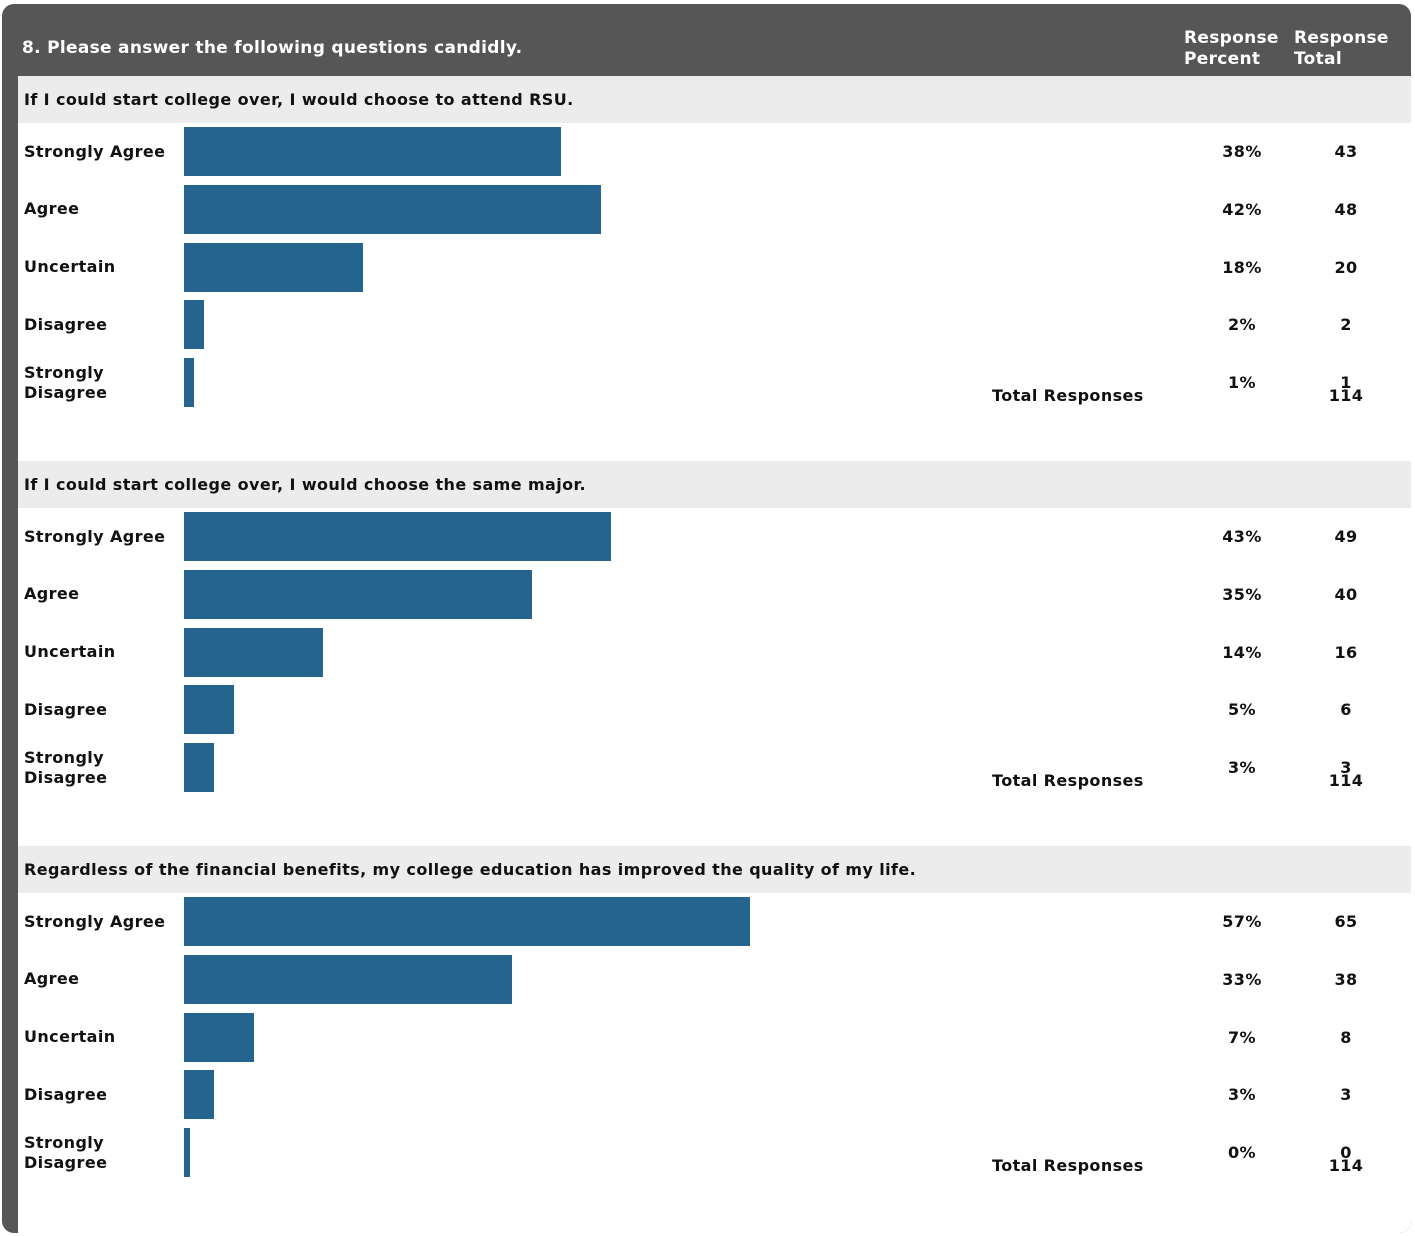  What do you see at coordinates (1341, 38) in the screenshot?
I see `response-total-header-line1: Response` at bounding box center [1341, 38].